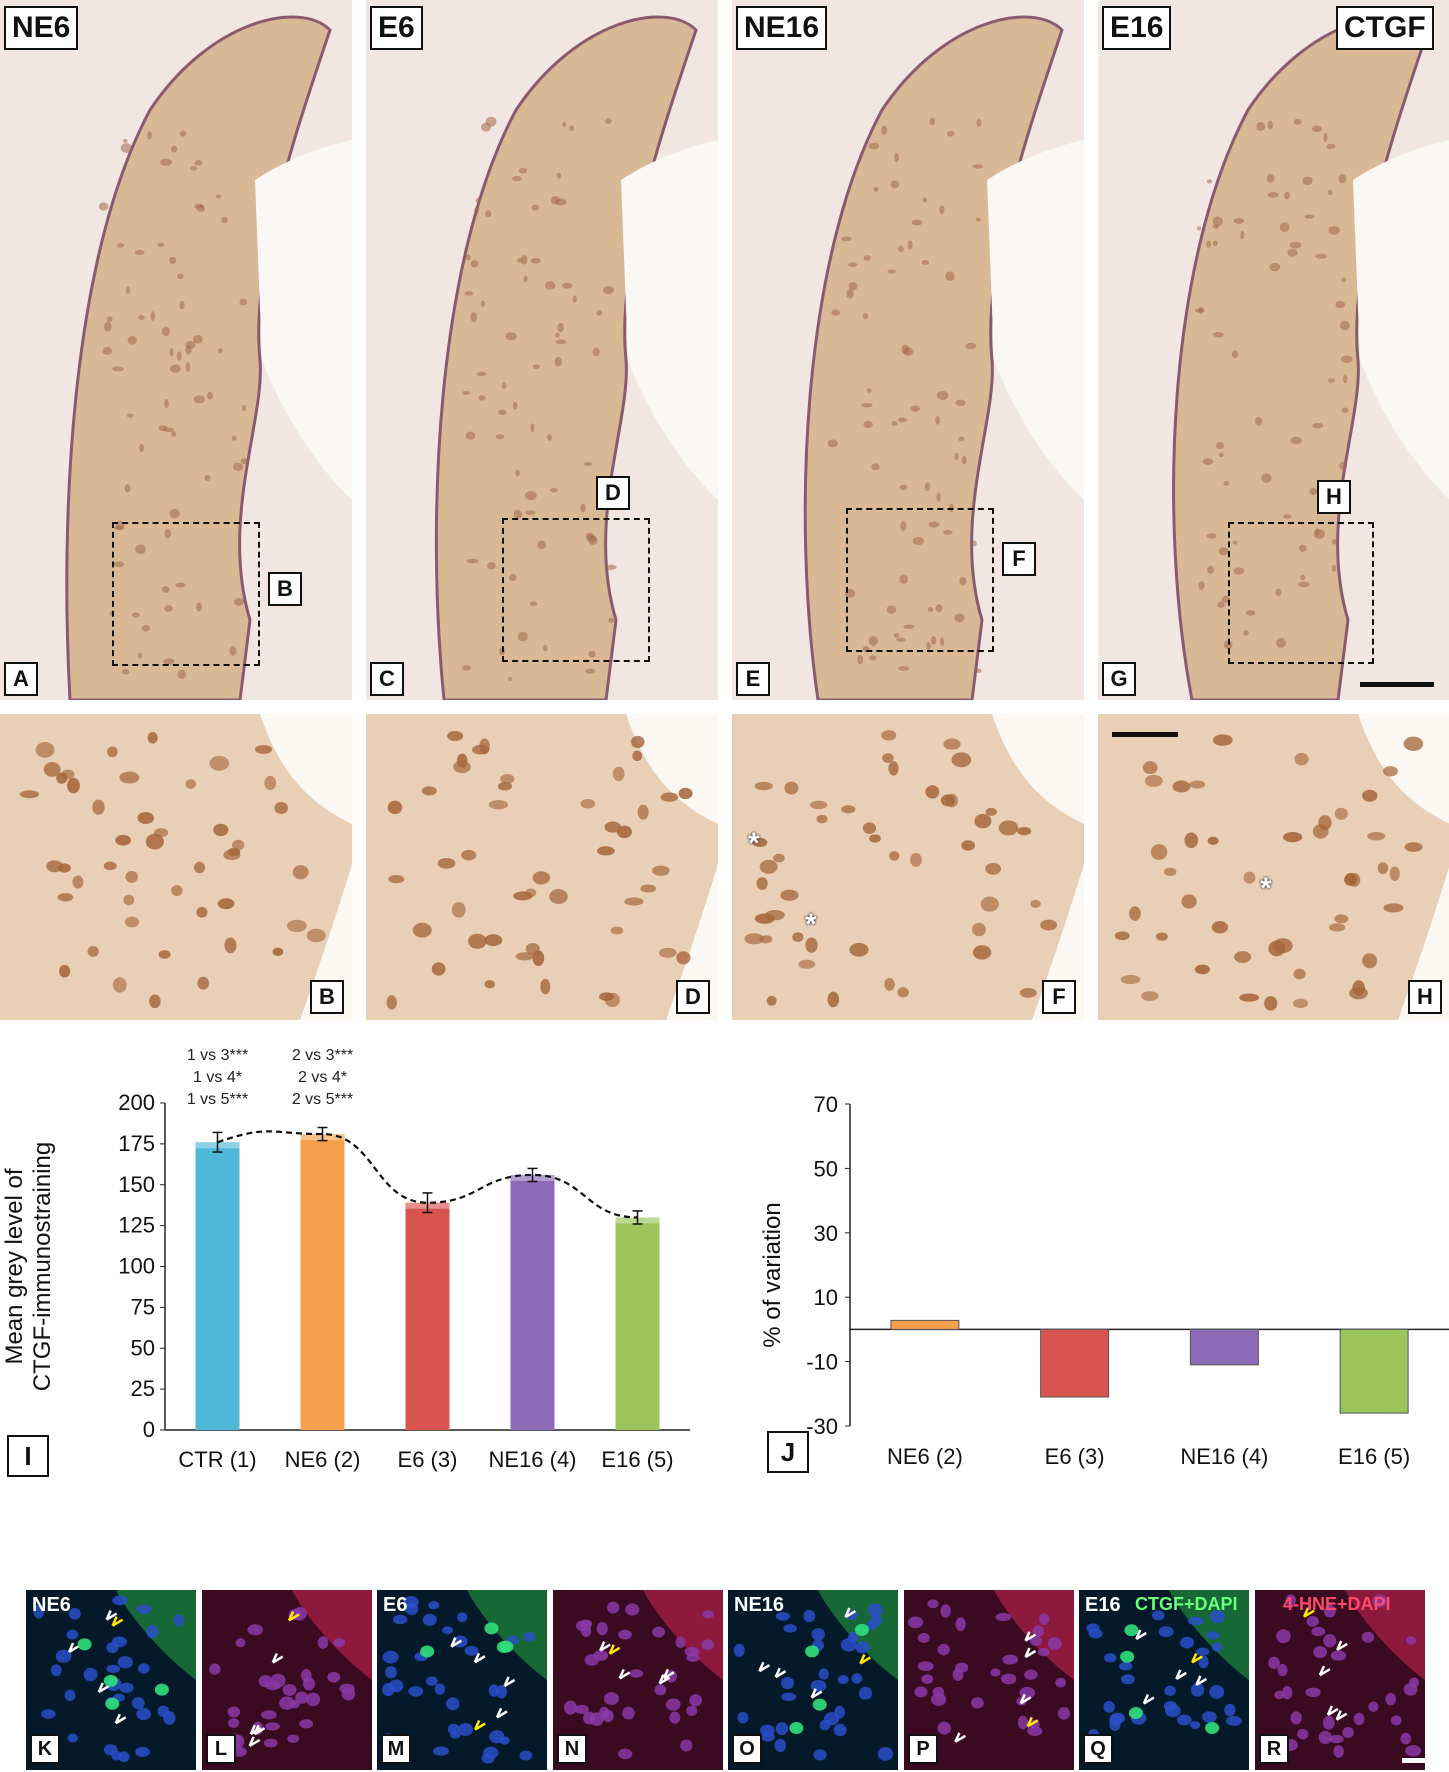 Image resolution: width=1449 pixels, height=1772 pixels. Describe the element at coordinates (923, 1749) in the screenshot. I see `fluor-letter: P` at that location.